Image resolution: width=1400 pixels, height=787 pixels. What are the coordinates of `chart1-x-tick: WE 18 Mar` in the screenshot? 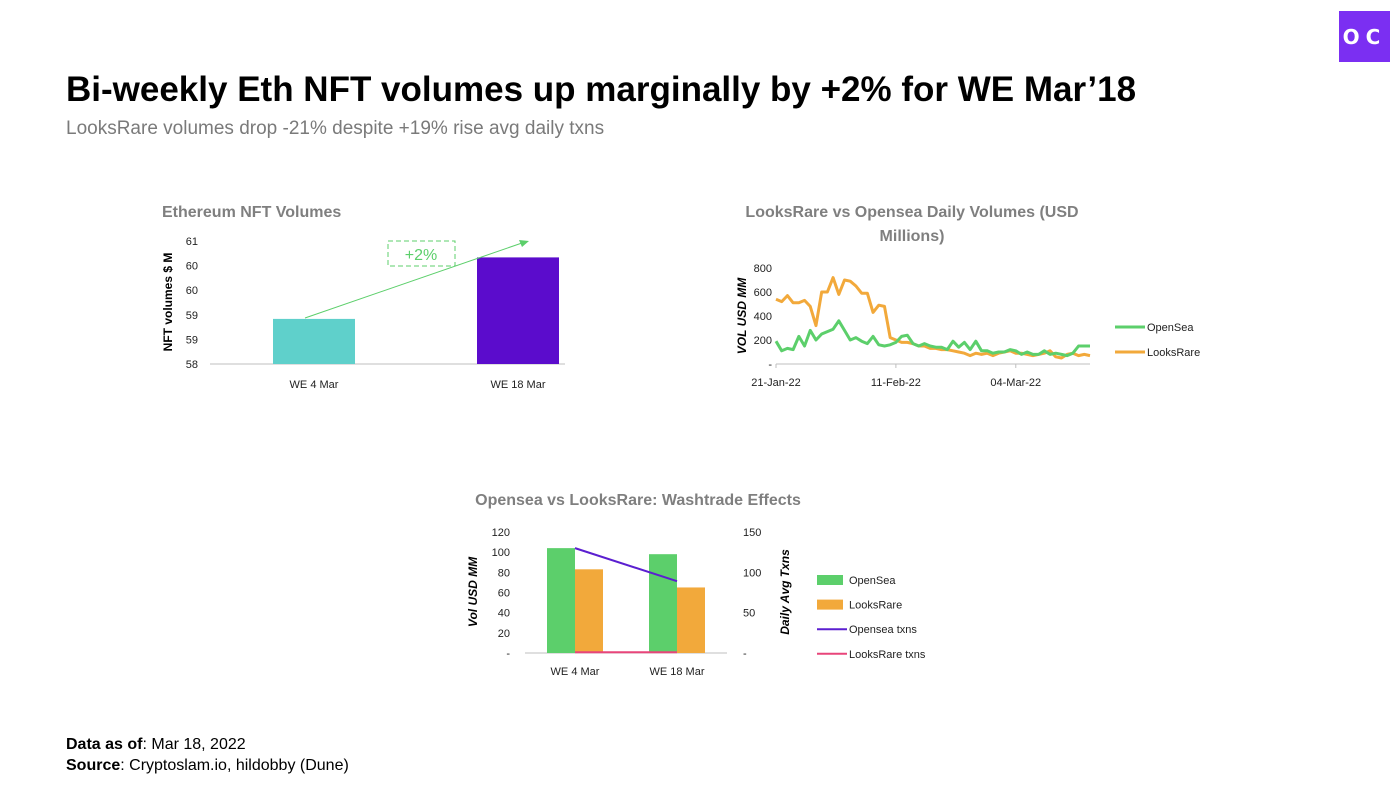 It's located at (517, 385).